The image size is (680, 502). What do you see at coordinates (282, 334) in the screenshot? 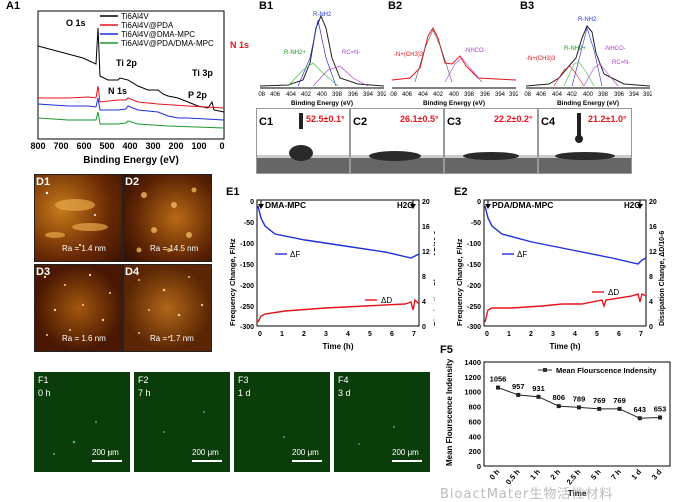
I see `svg-text: 1` at bounding box center [282, 334].